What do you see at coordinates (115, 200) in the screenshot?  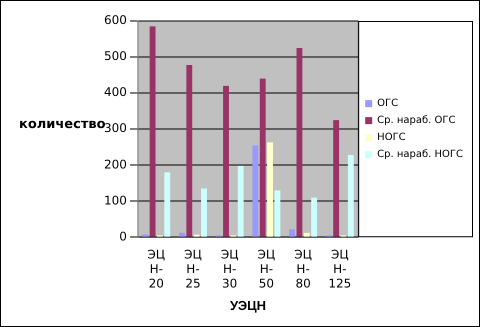 I see `y-tick-label: 100` at bounding box center [115, 200].